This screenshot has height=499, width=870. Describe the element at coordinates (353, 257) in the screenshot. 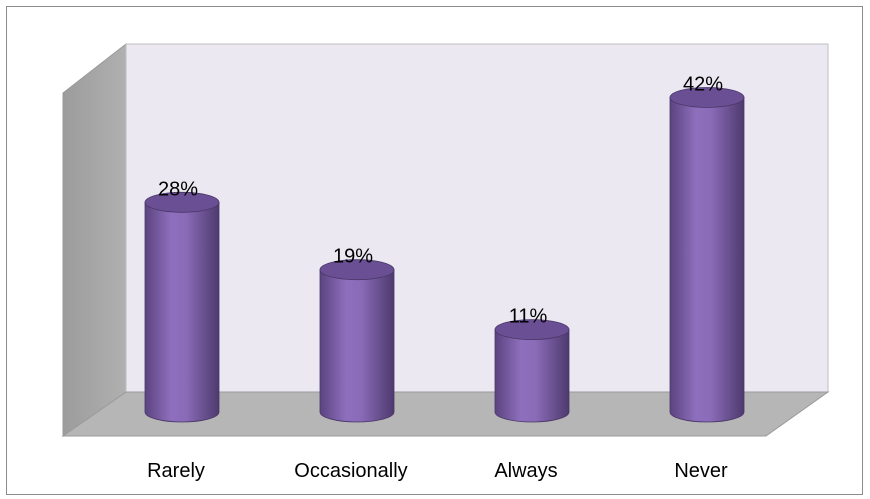

I see `value-label-occasionally: 19%` at that location.